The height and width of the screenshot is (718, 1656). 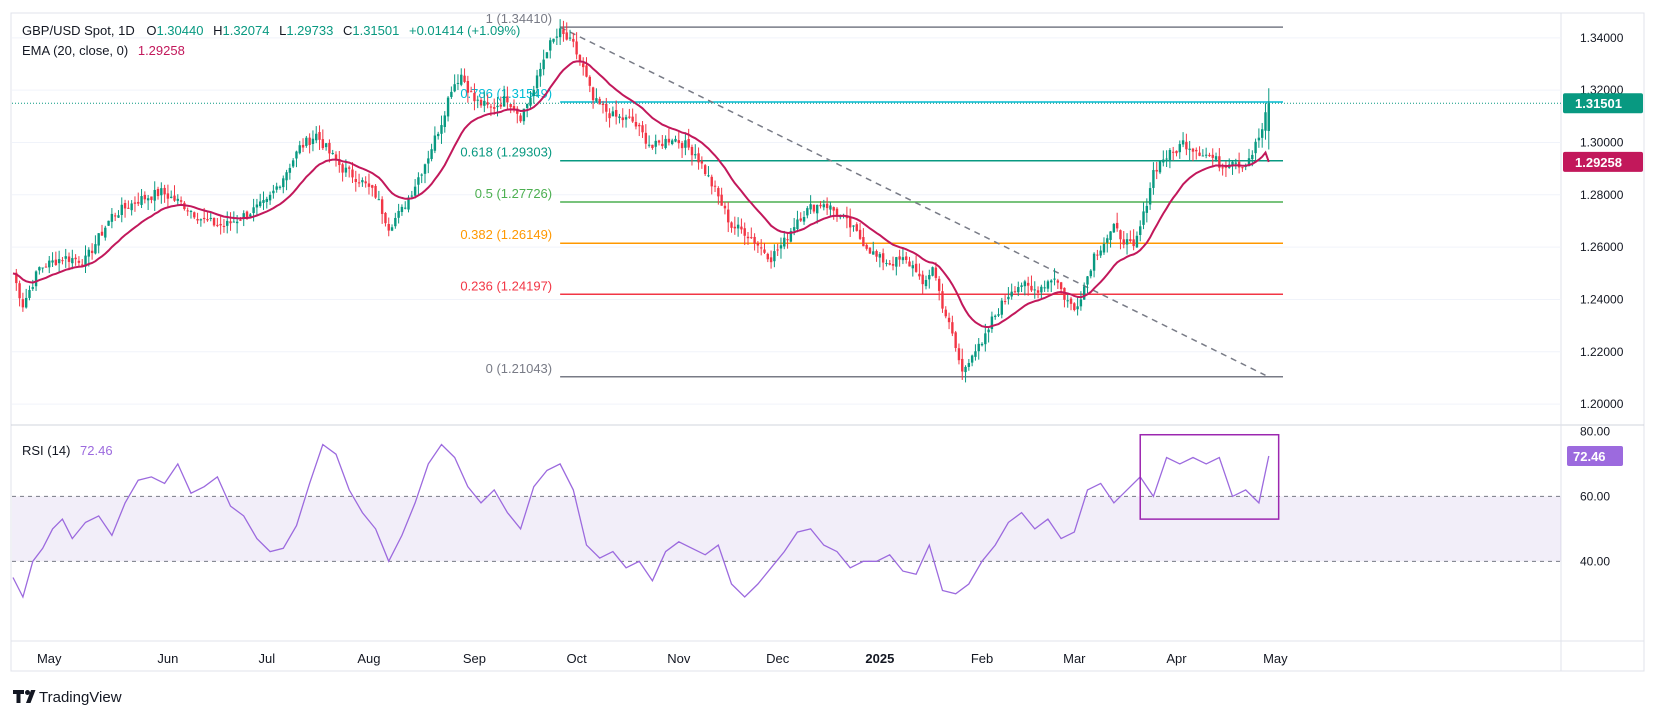 What do you see at coordinates (1595, 561) in the screenshot?
I see `rsi-tick-label: 40.00` at bounding box center [1595, 561].